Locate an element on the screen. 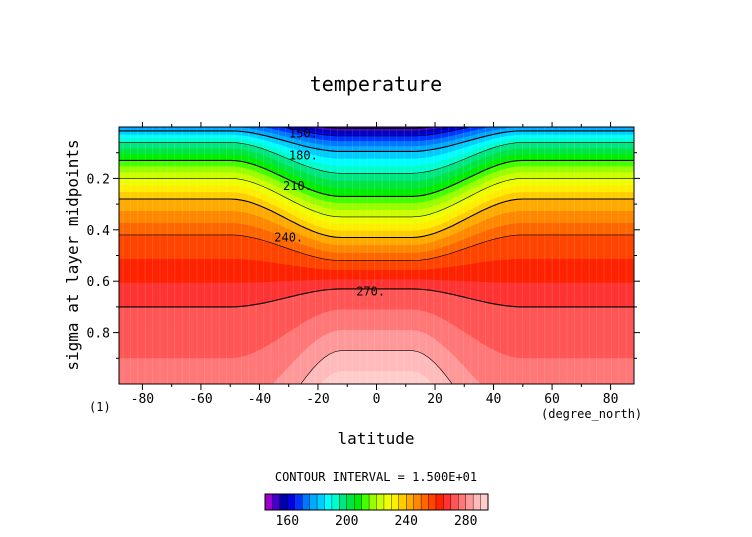 The height and width of the screenshot is (537, 752). y-axis-label: sigma at layer midpoints is located at coordinates (72, 254).